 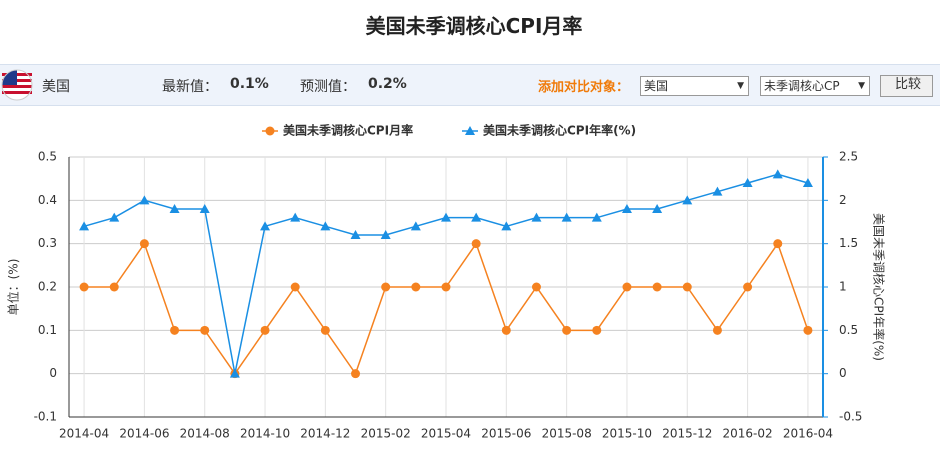 What do you see at coordinates (47, 287) in the screenshot?
I see `y-tick-label: 0.2` at bounding box center [47, 287].